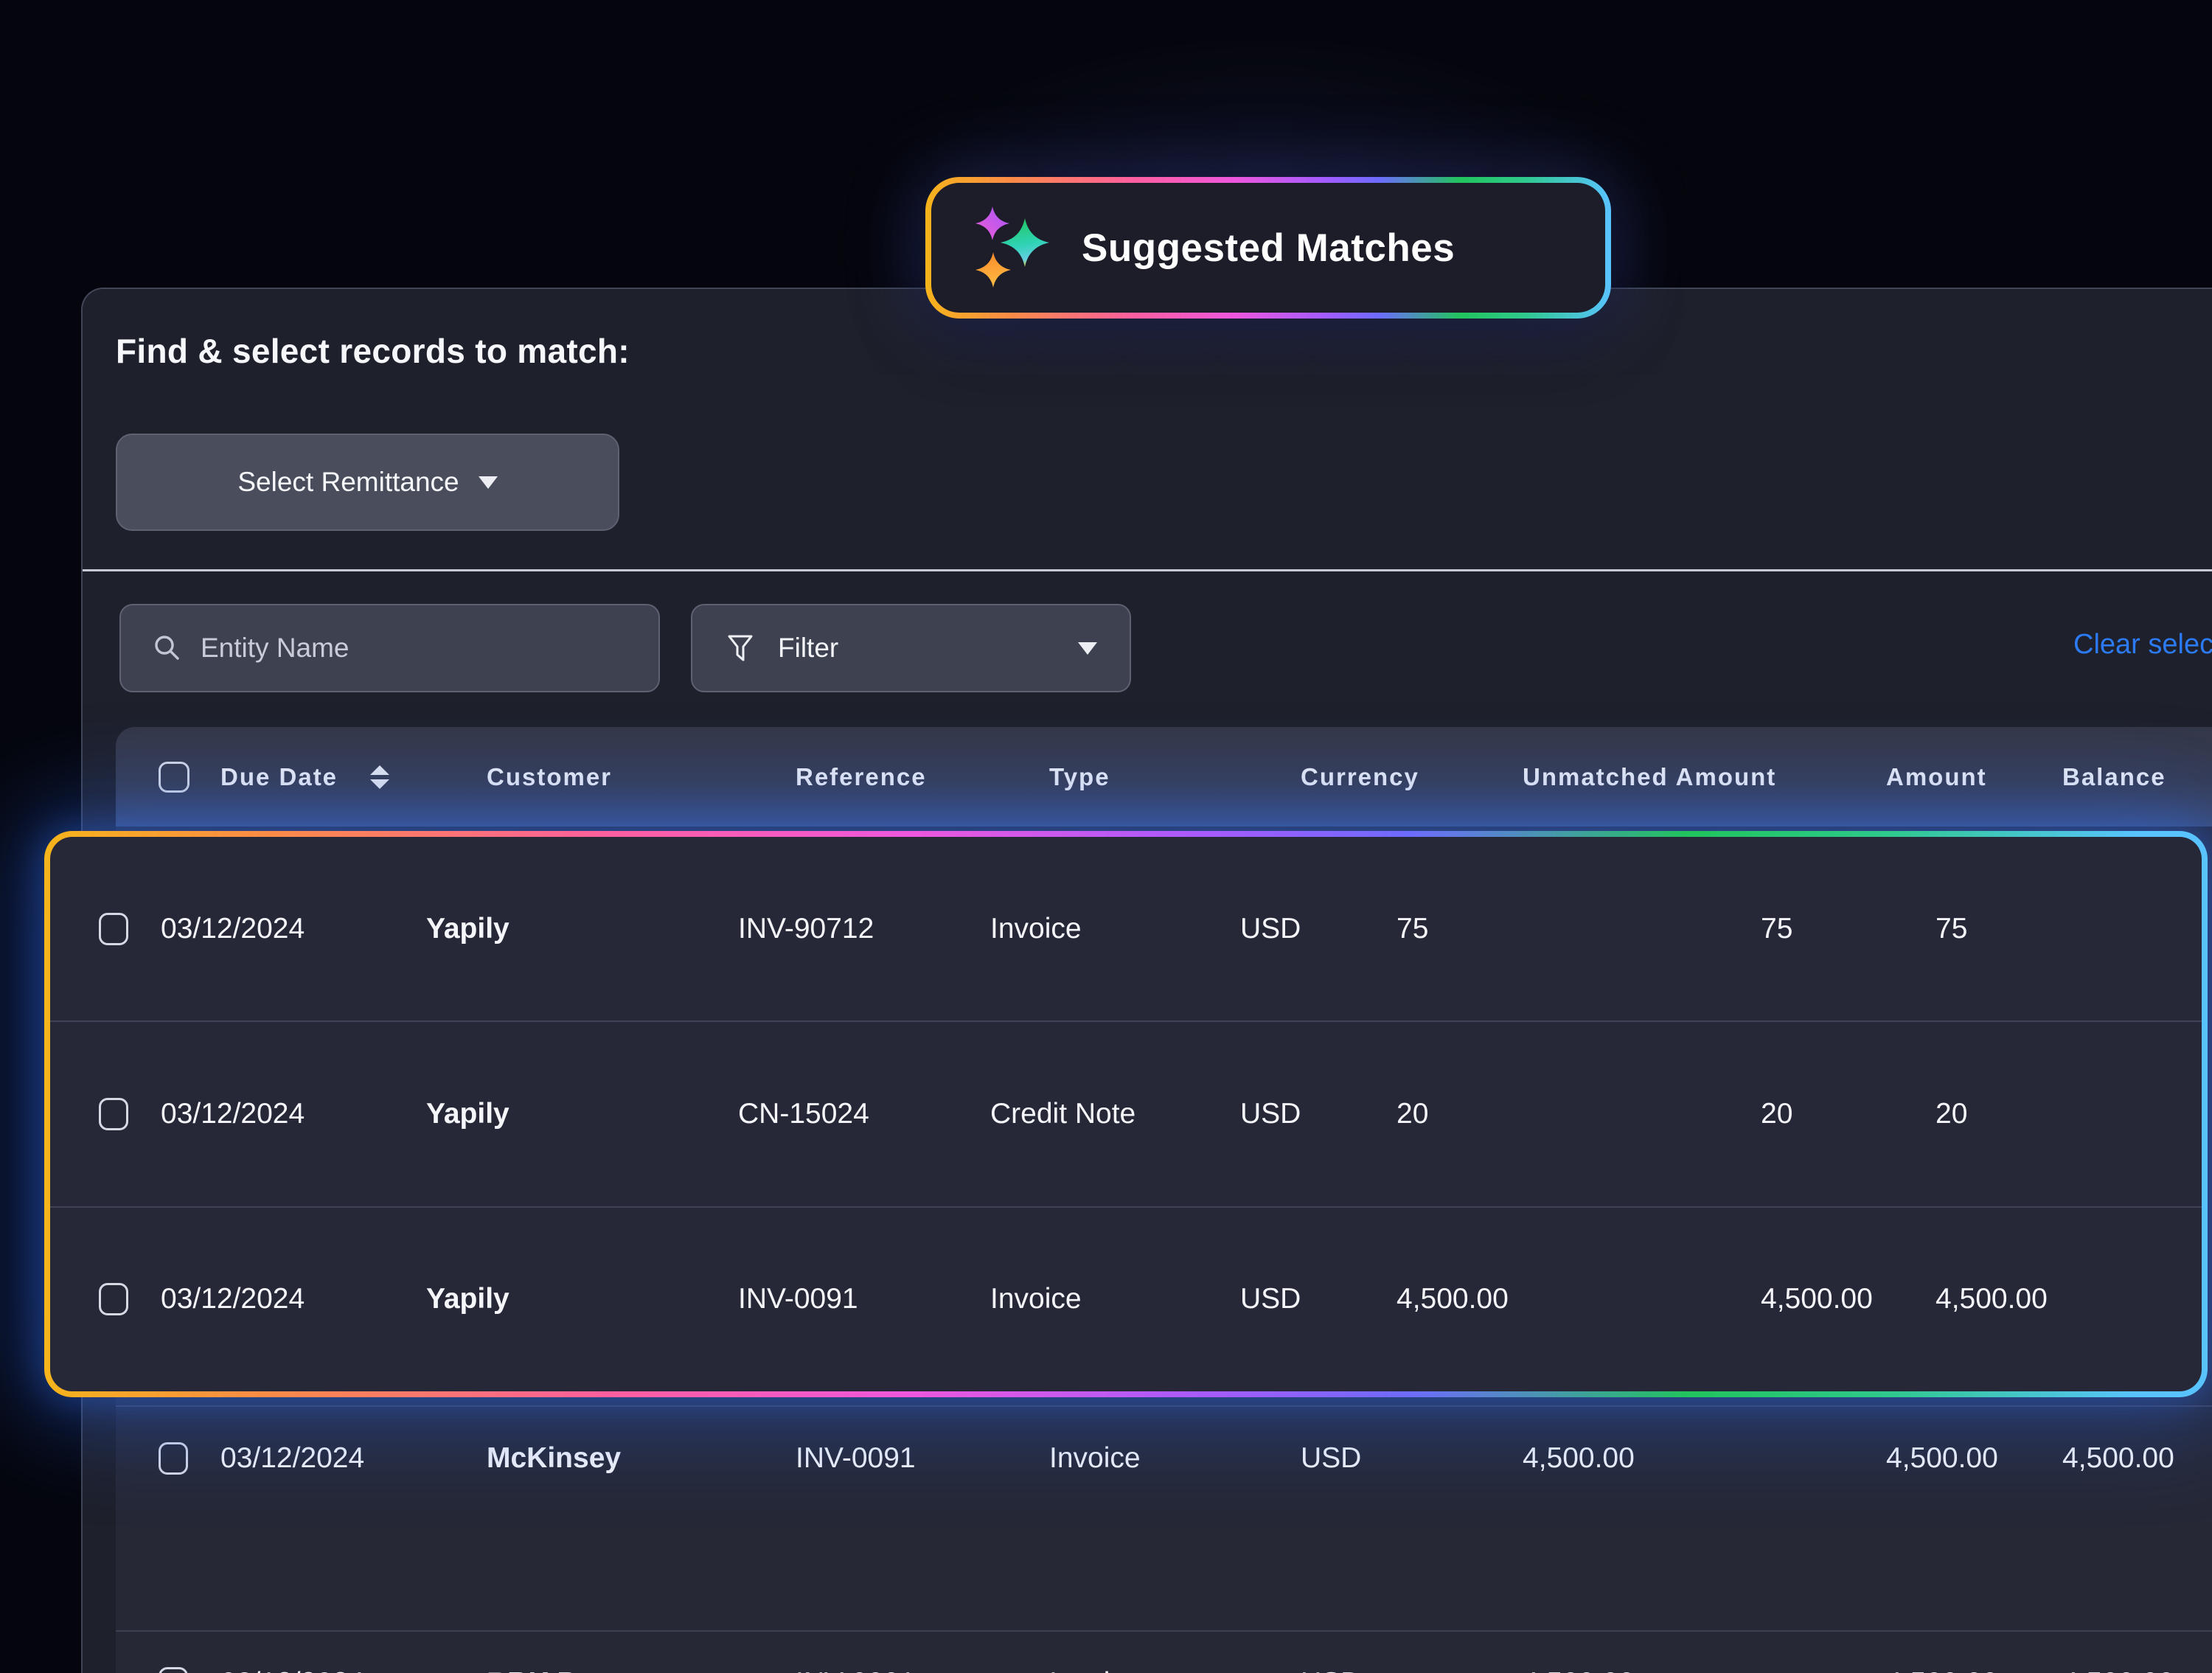 Image resolution: width=2212 pixels, height=1673 pixels. I want to click on clear-selection-link: Clear selection, so click(2142, 645).